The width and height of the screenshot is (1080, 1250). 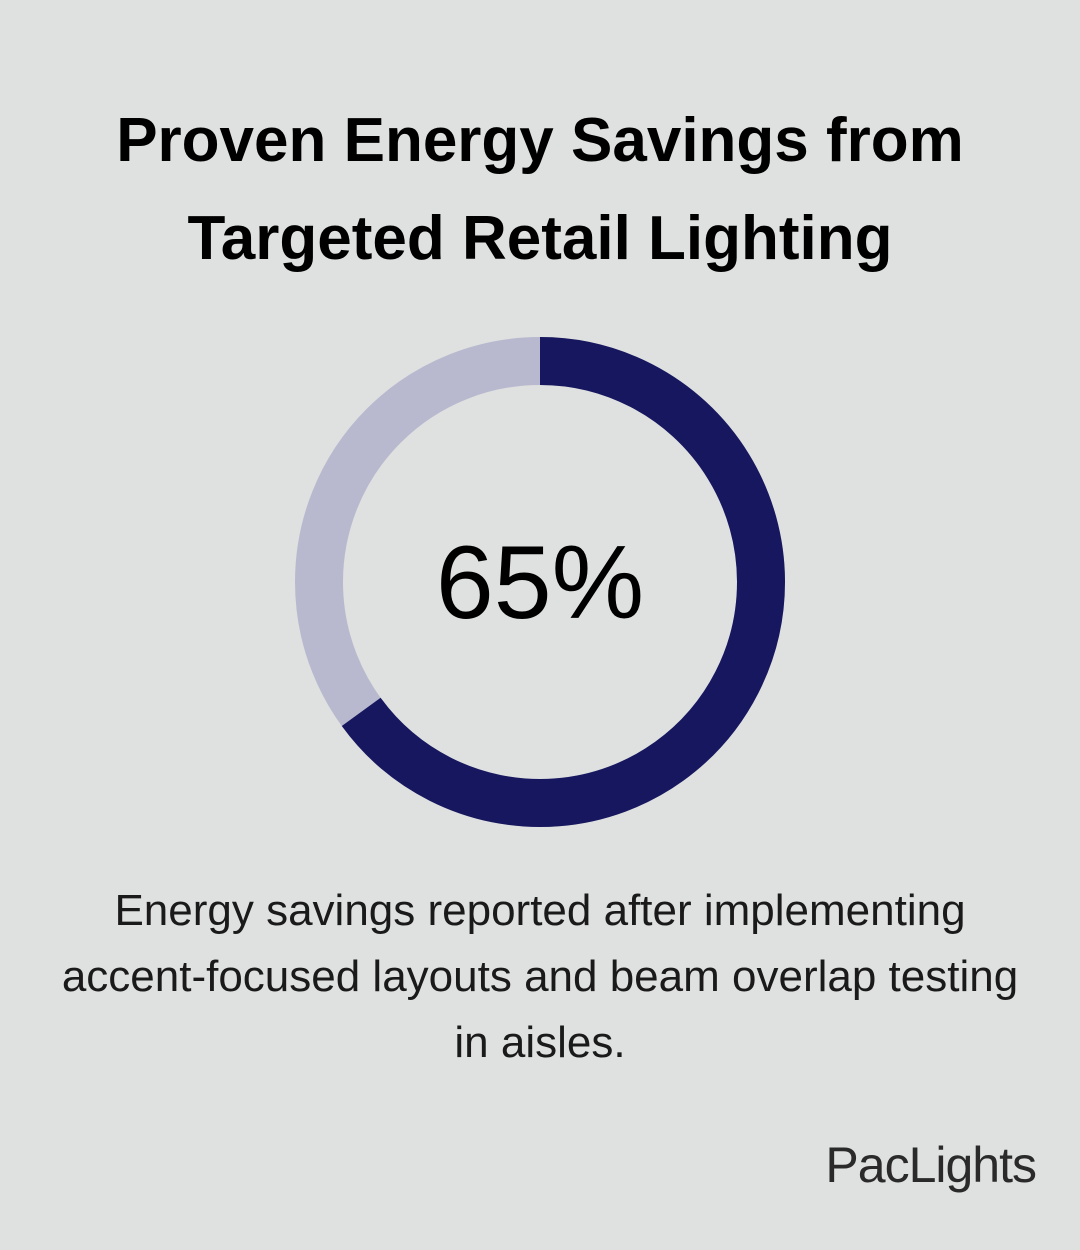 I want to click on value-label: 65%, so click(x=540, y=583).